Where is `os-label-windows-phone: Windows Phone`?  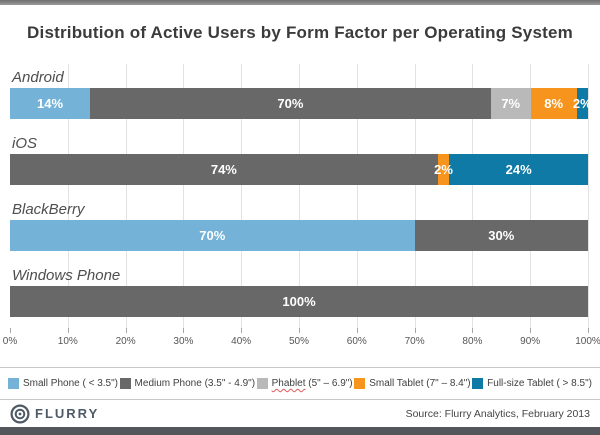 os-label-windows-phone: Windows Phone is located at coordinates (66, 275).